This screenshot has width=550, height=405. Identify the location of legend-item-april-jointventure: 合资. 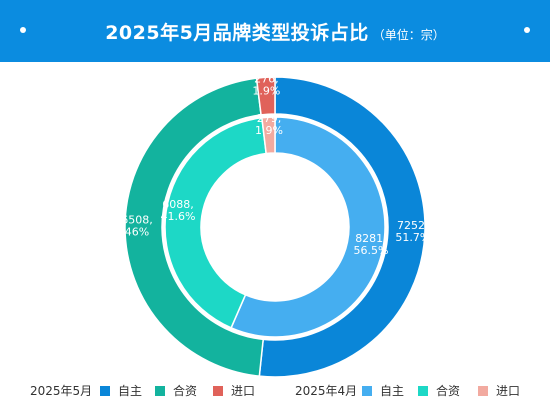
(439, 390).